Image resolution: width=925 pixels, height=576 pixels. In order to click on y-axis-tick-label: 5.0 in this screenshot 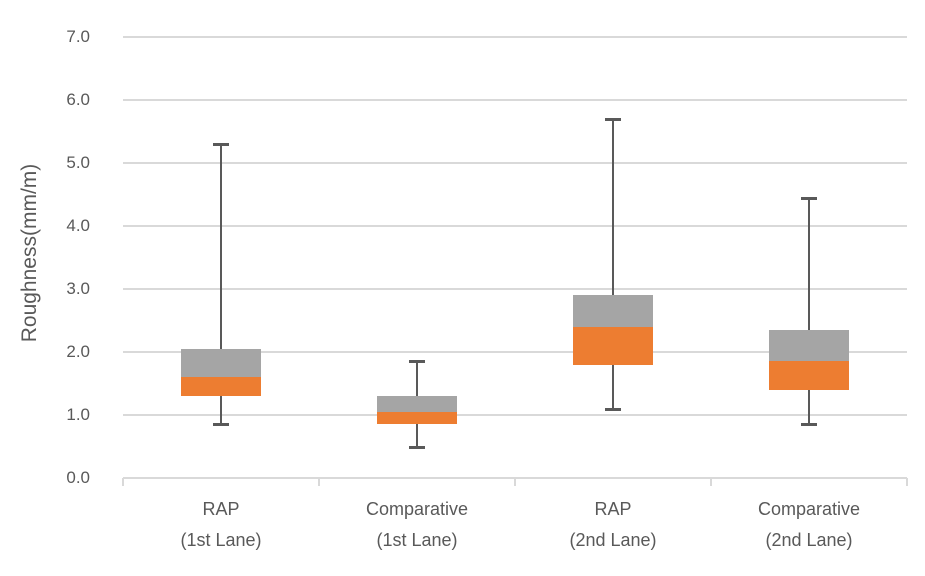, I will do `click(78, 162)`.